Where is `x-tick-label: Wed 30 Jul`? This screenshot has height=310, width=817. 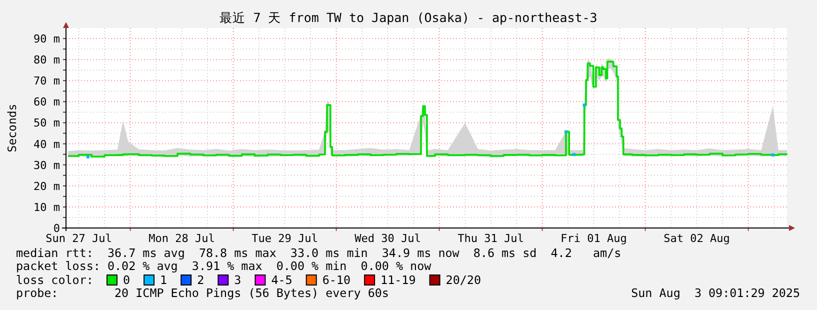
x-tick-label: Wed 30 Jul is located at coordinates (387, 238).